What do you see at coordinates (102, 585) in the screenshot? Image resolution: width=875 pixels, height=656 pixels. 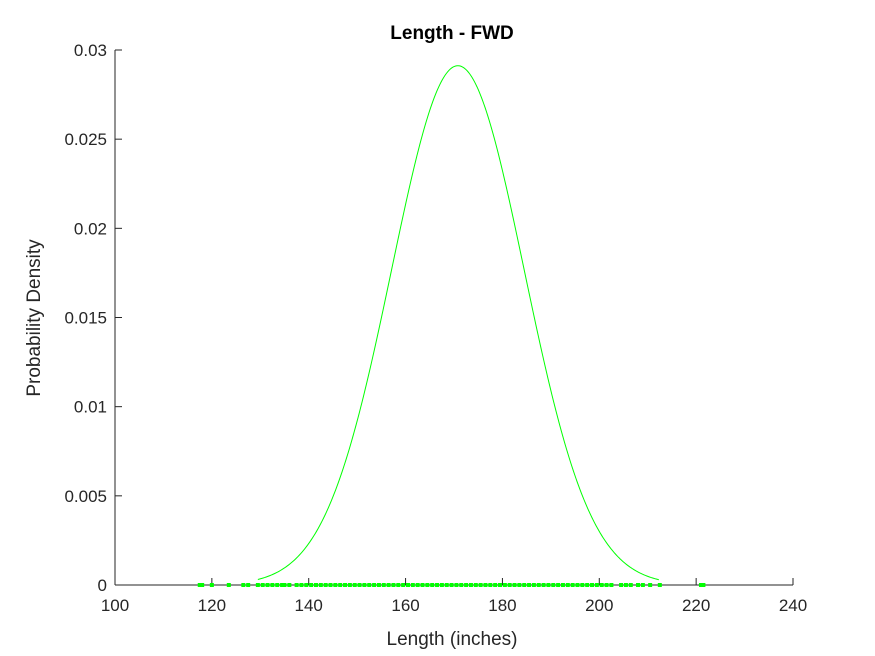 I see `y-tick-label: 0` at bounding box center [102, 585].